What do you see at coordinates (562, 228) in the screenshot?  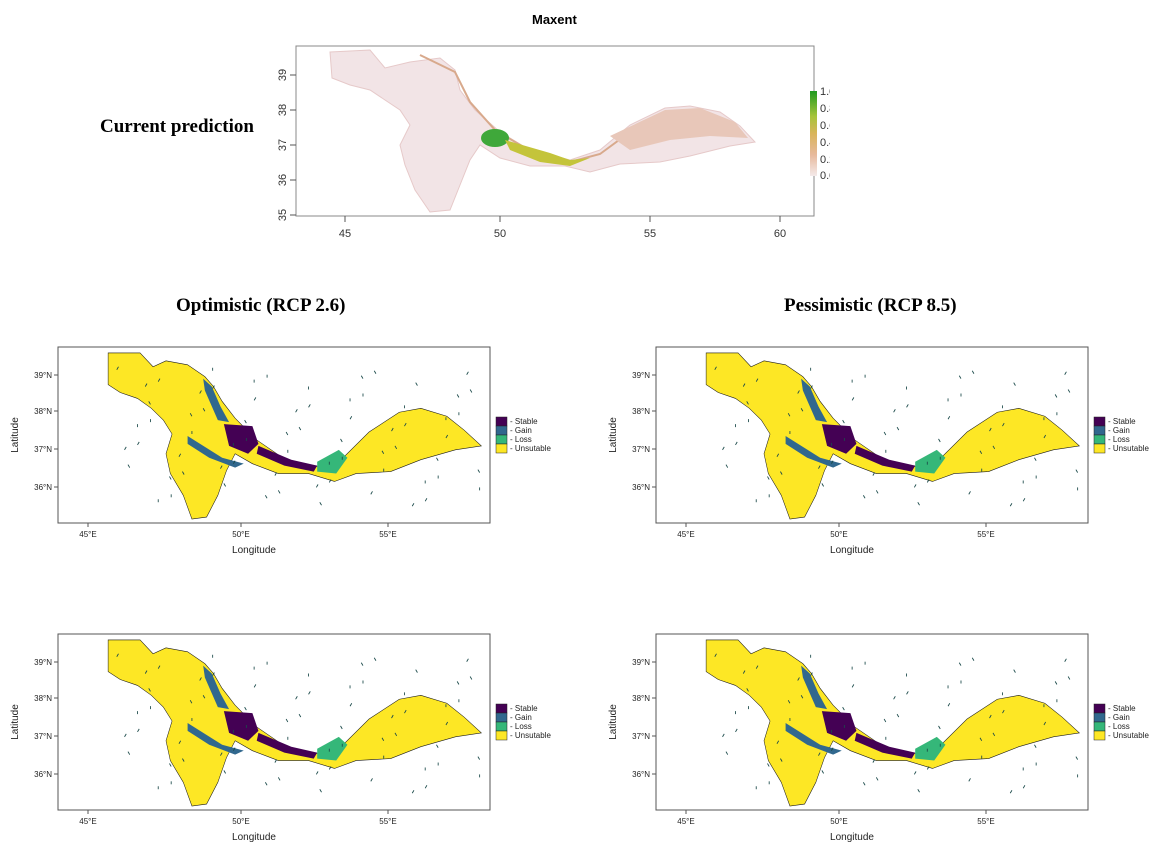 I see `current-x-axis: 45 50 55 60` at bounding box center [562, 228].